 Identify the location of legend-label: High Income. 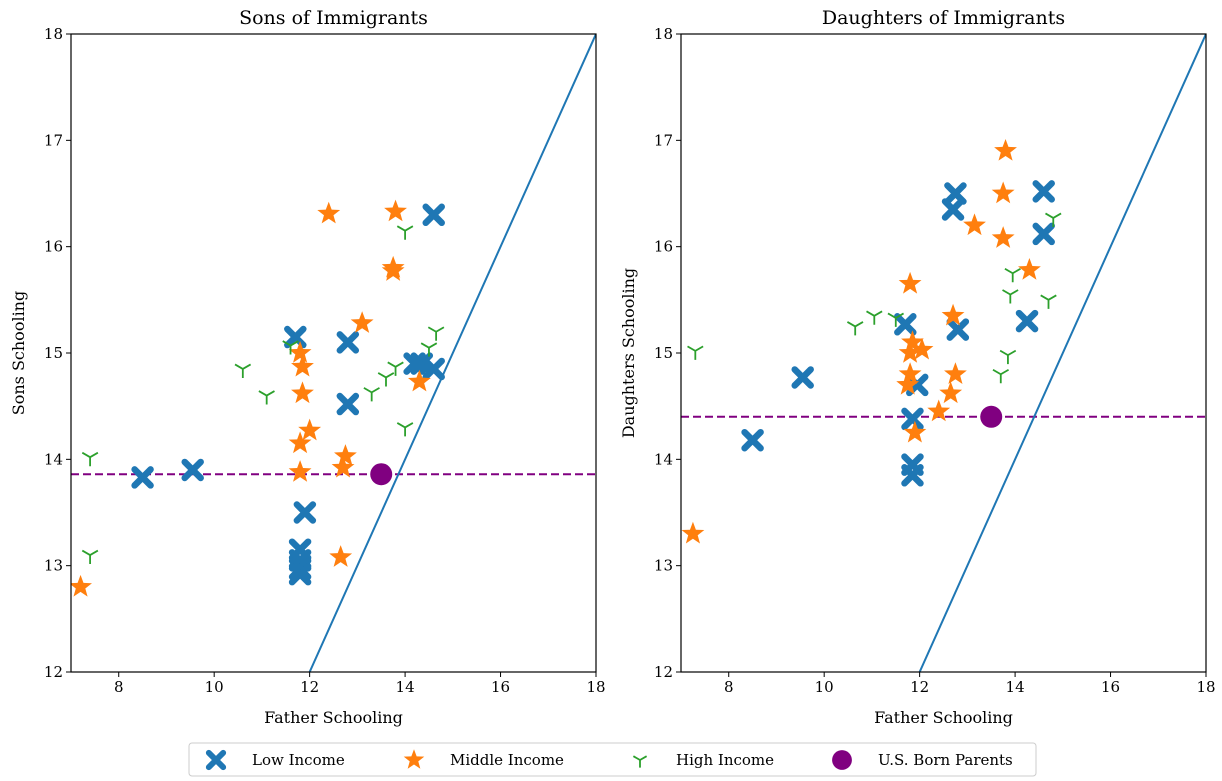
(725, 760).